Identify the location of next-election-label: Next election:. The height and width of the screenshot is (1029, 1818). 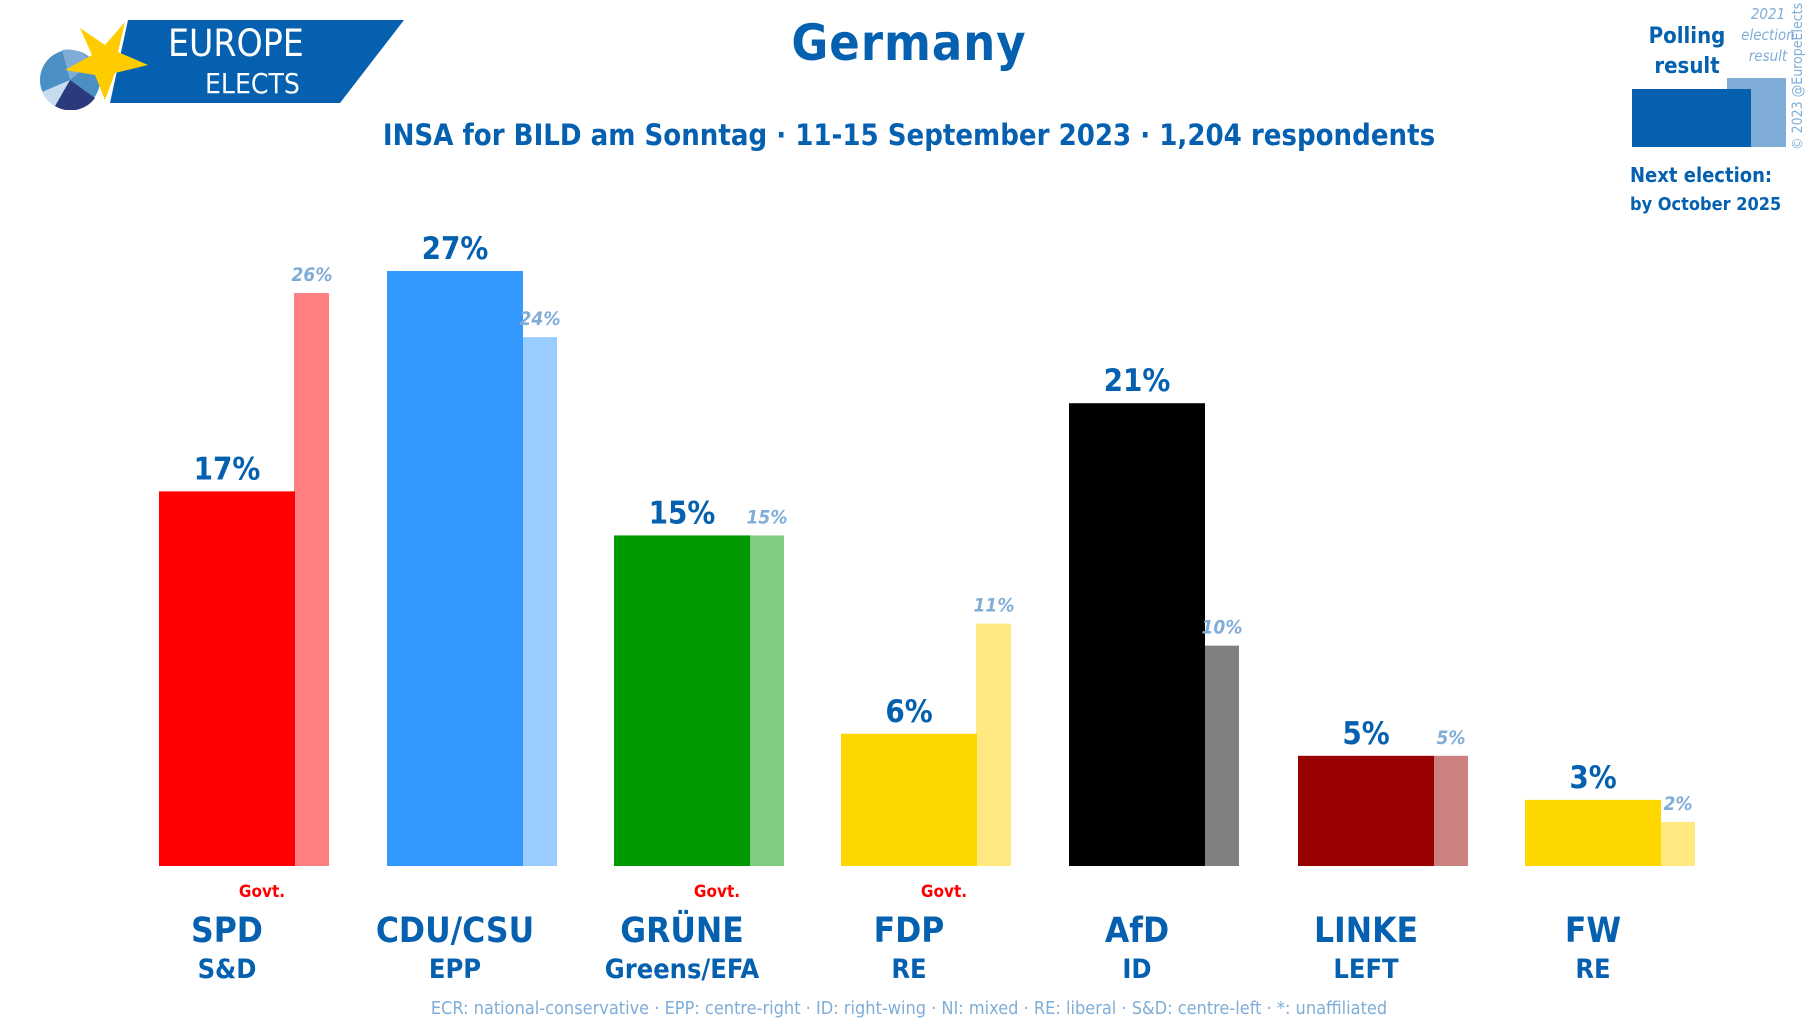
(1701, 175).